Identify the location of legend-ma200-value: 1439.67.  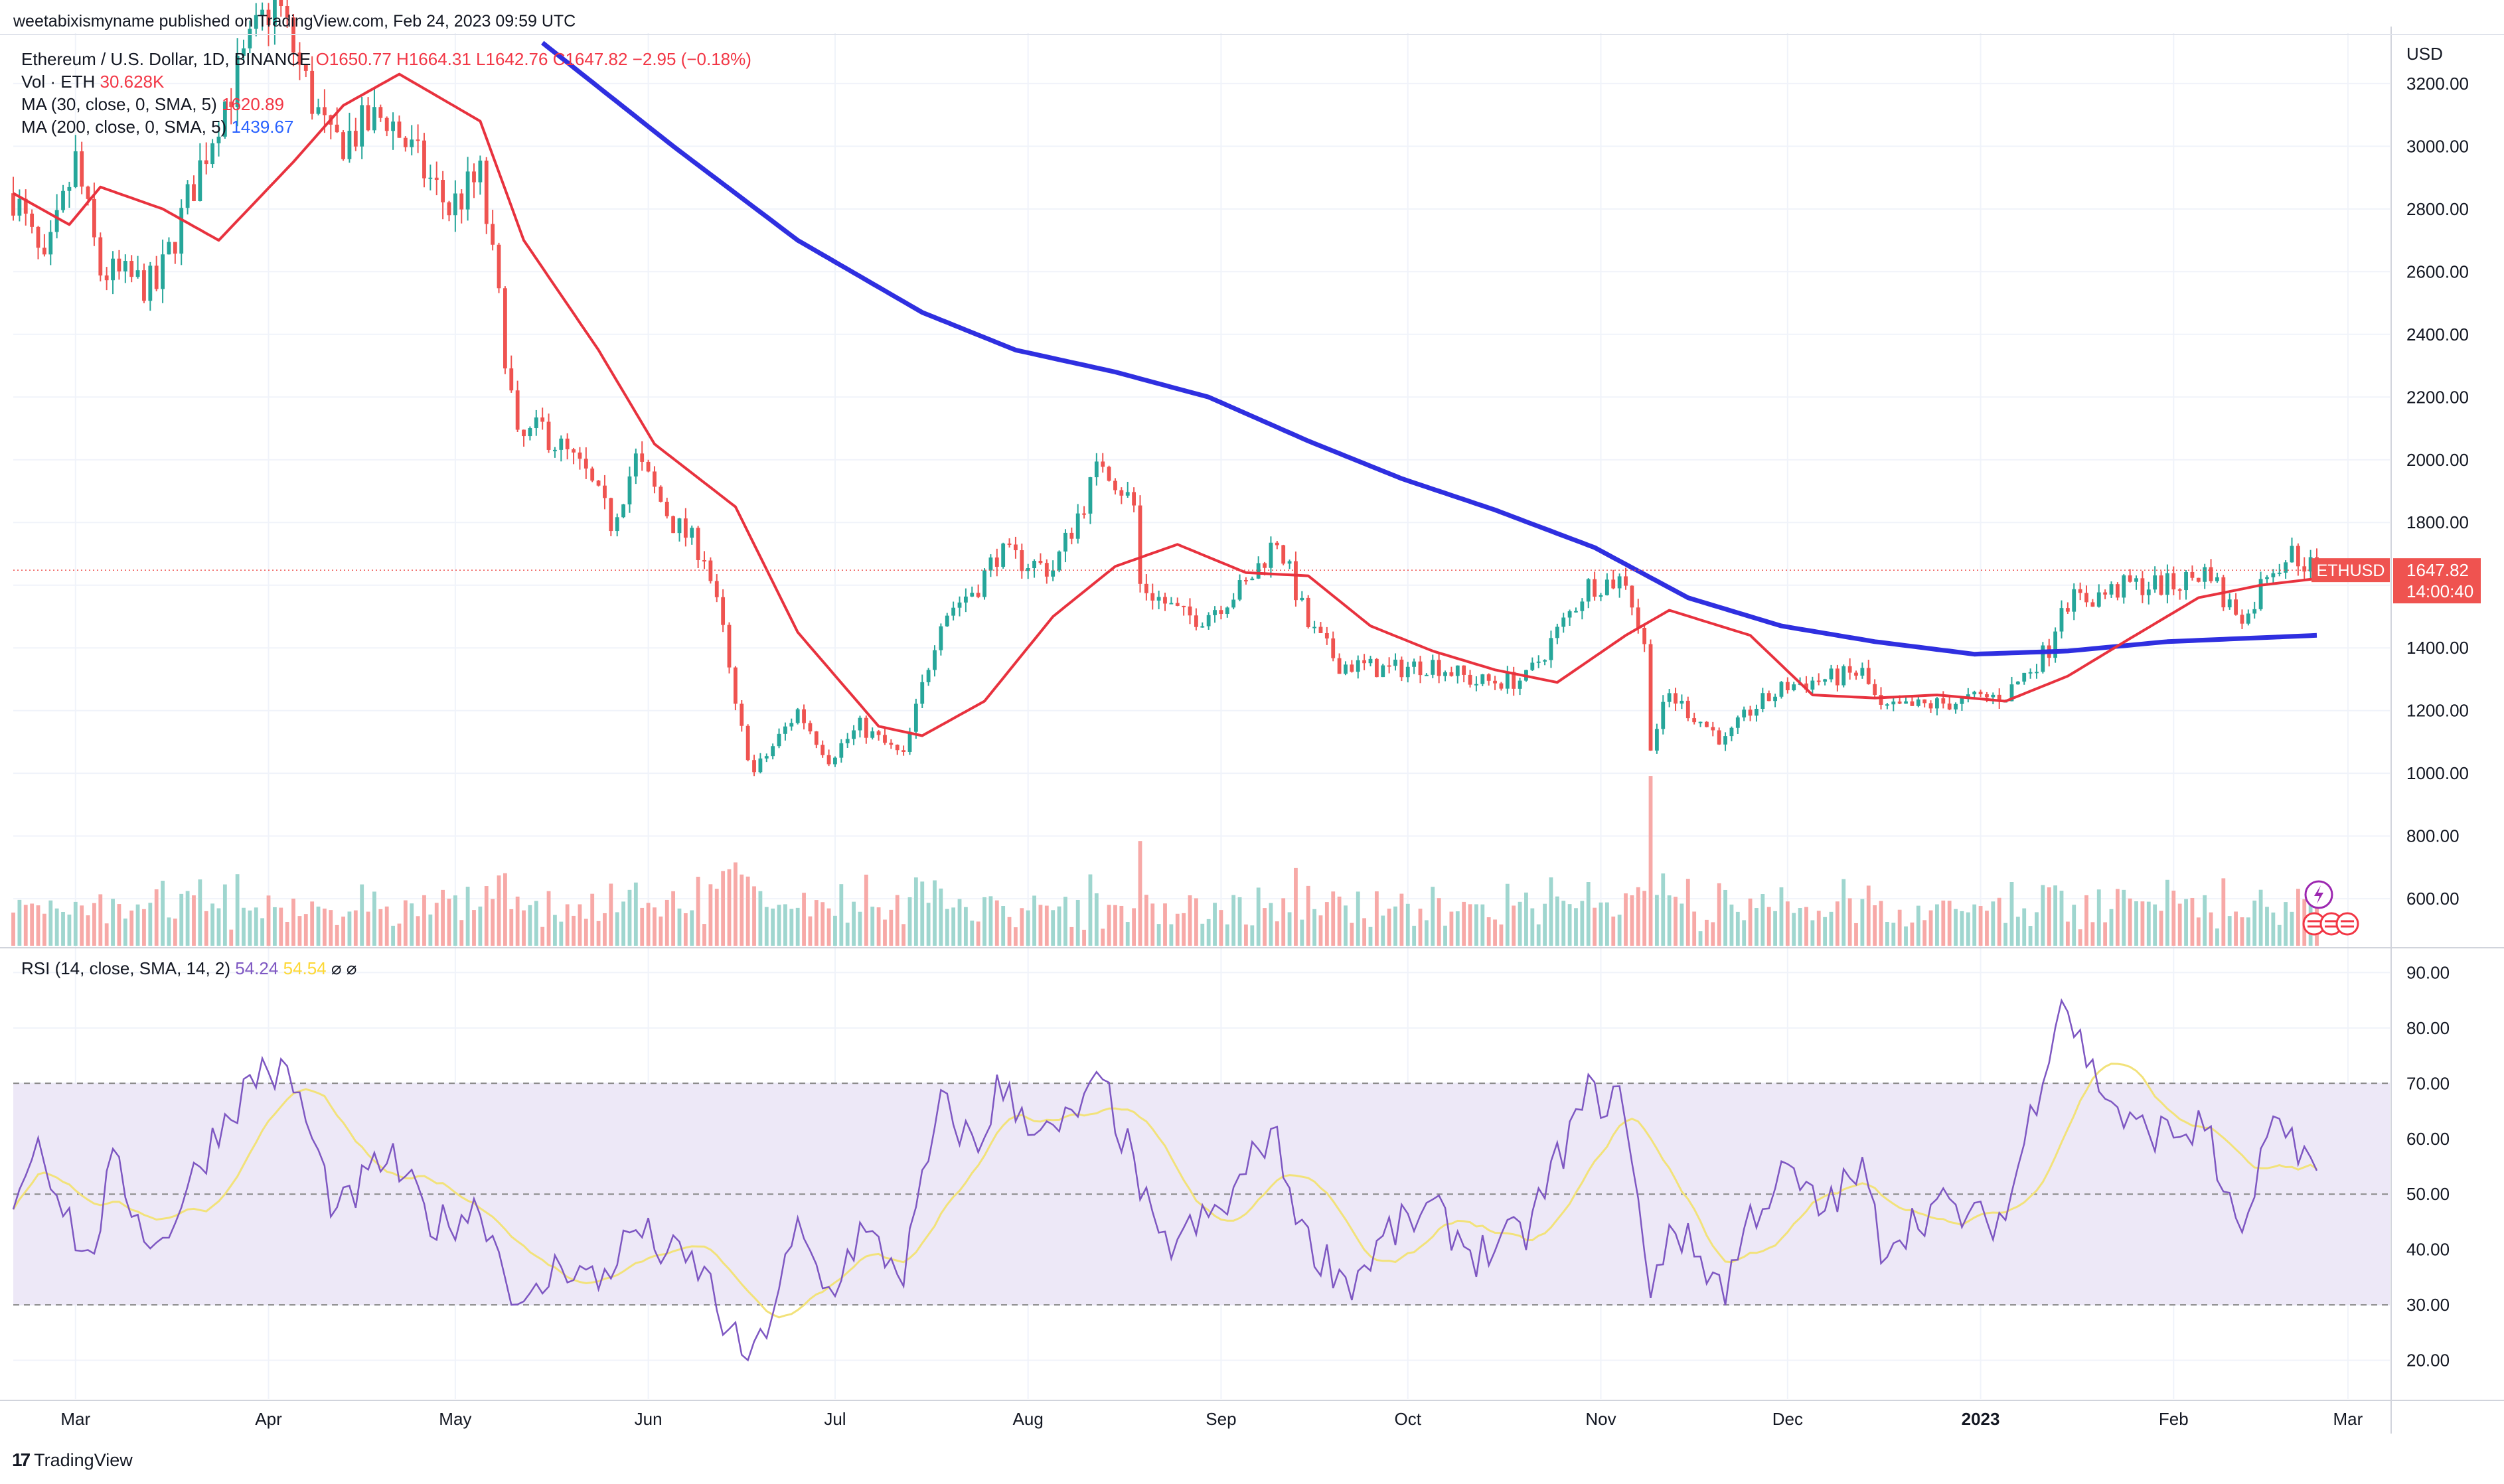
(262, 127).